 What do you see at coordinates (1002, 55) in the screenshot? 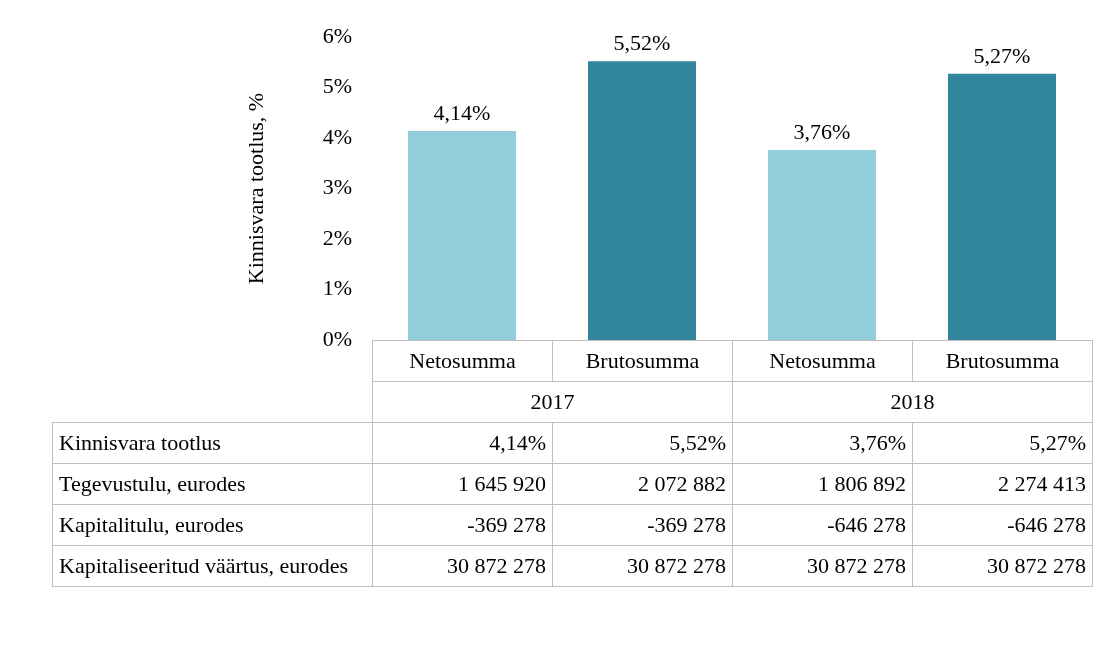
I see `text: 5,27%` at bounding box center [1002, 55].